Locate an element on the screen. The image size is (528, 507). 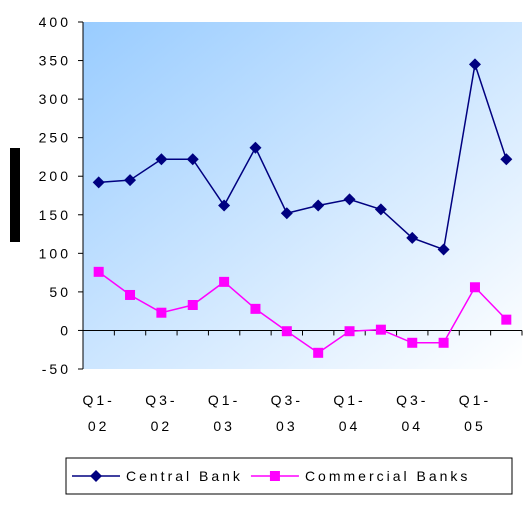
y-tick-label: 100 is located at coordinates (55, 253).